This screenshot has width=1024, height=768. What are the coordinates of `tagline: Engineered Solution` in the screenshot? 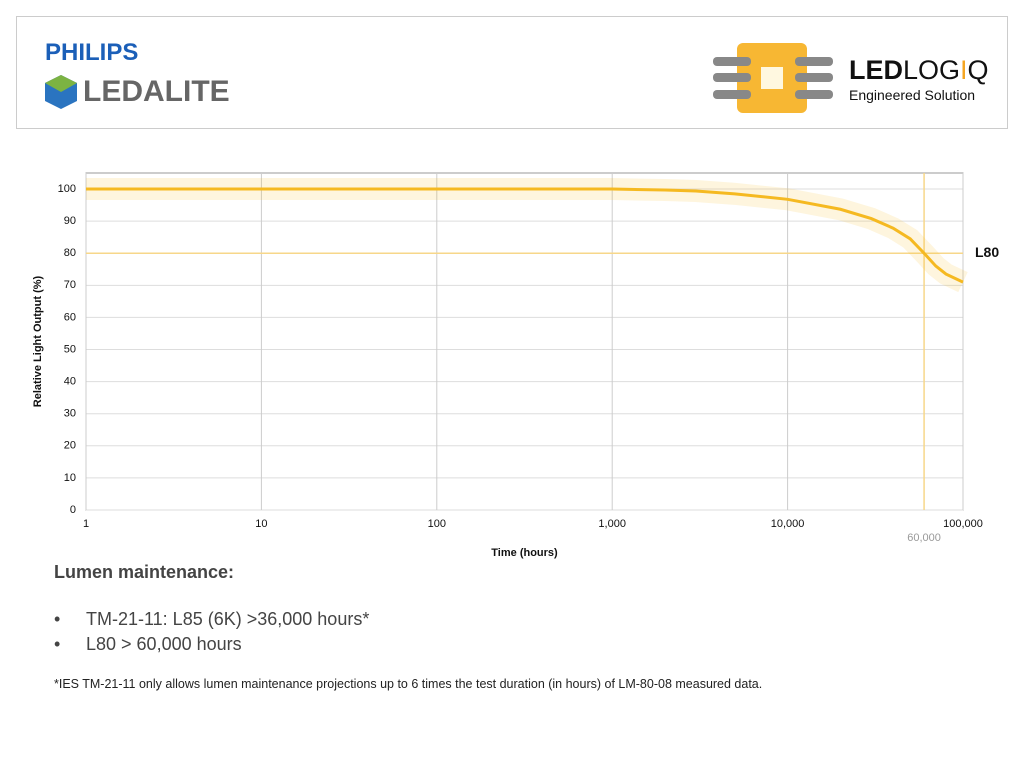 It's located at (912, 95).